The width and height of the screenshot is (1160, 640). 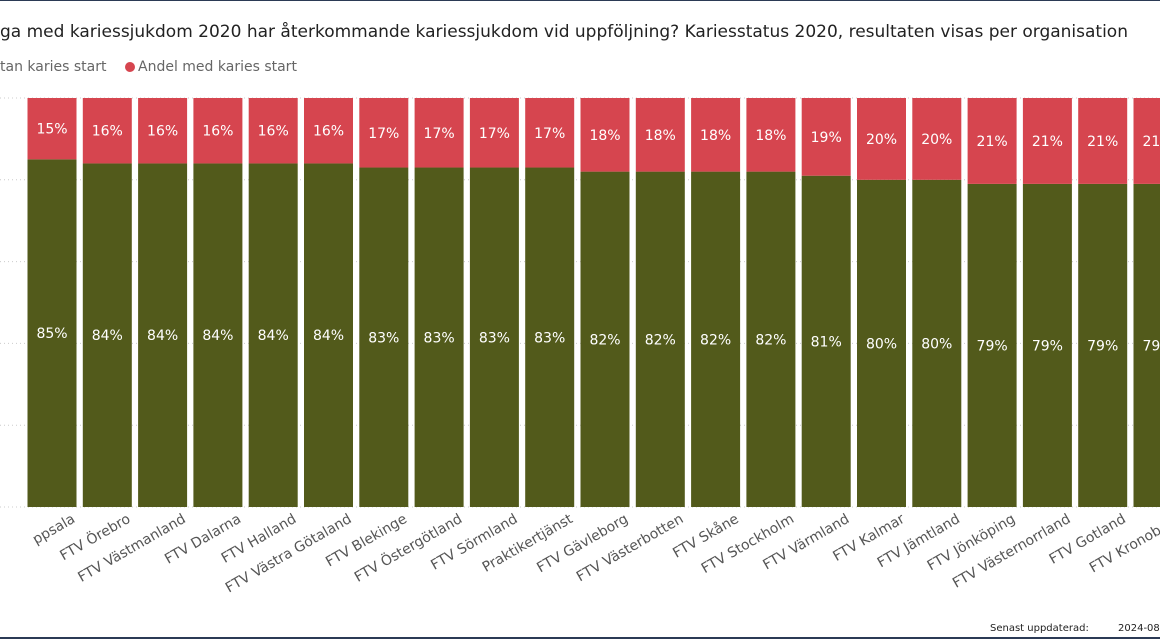 What do you see at coordinates (748, 544) in the screenshot?
I see `x-tick-label: FTV Stockholm` at bounding box center [748, 544].